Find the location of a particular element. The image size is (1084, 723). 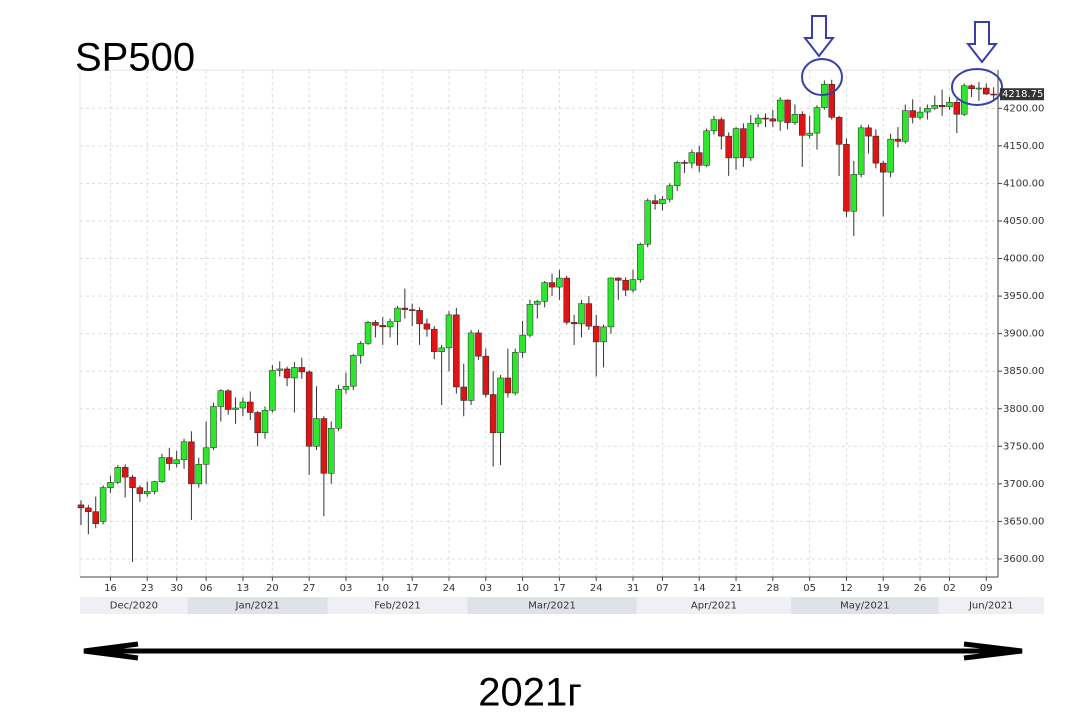

x-tick-label: 24 is located at coordinates (596, 588).